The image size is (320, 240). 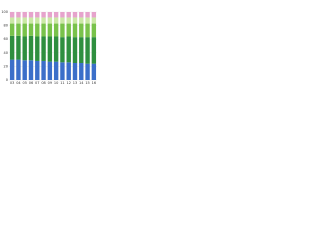 What do you see at coordinates (87, 83) in the screenshot?
I see `x-tick-label: 15` at bounding box center [87, 83].